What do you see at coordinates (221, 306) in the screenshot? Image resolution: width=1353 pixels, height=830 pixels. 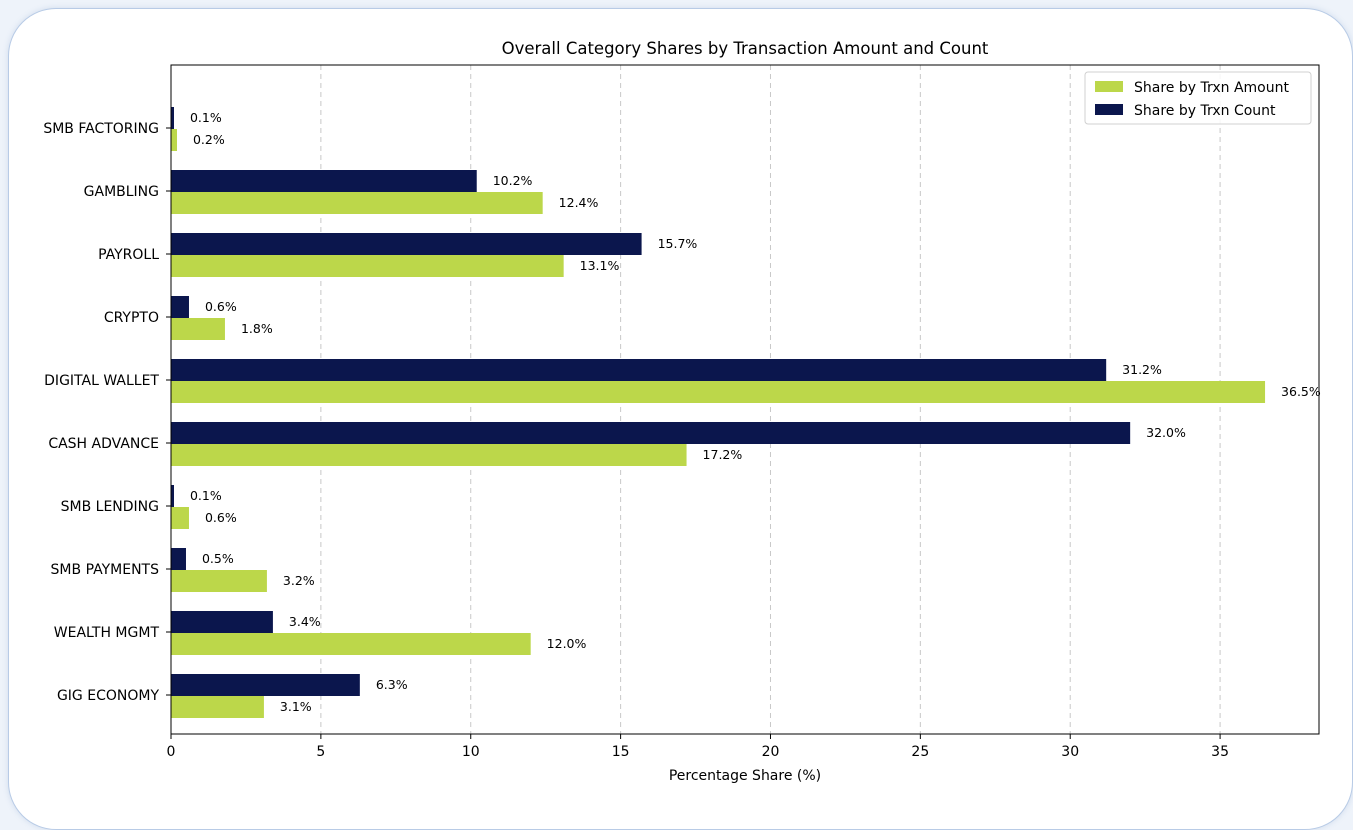 I see `data-label-count: 0.6%` at bounding box center [221, 306].